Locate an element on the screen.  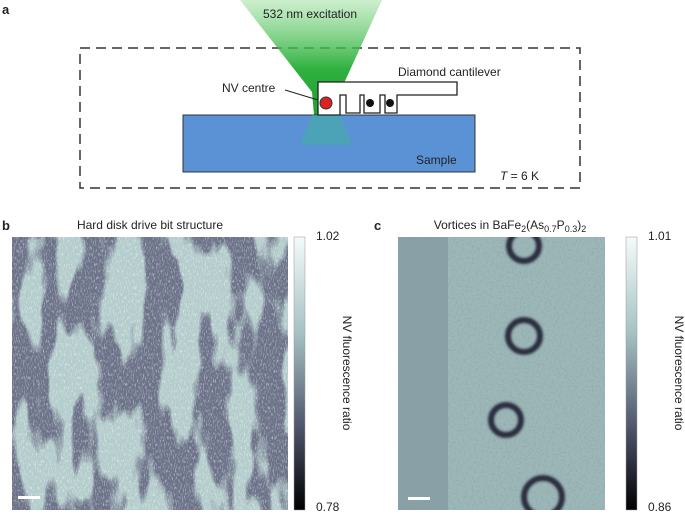
panel-label: b is located at coordinates (6, 225).